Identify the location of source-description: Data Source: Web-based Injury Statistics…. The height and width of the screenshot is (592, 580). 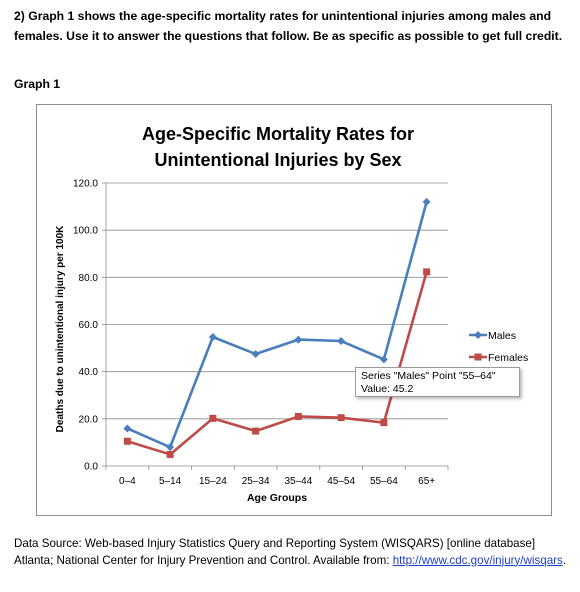
(275, 552).